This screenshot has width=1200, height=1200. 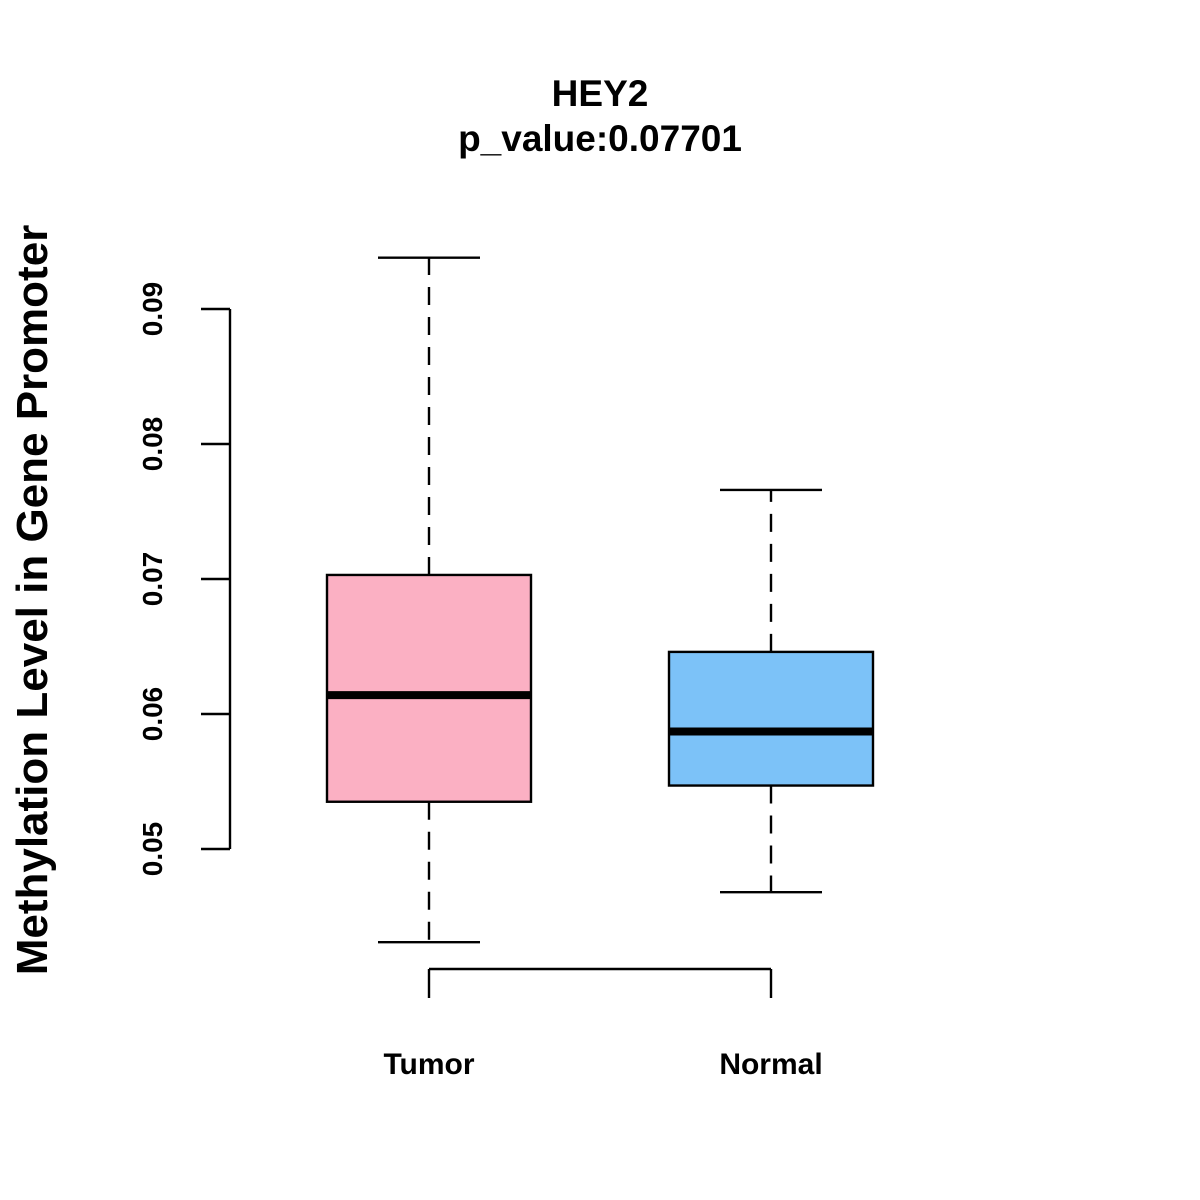 What do you see at coordinates (32, 600) in the screenshot?
I see `y-axis-label: Methylation Level in Gene Promoter` at bounding box center [32, 600].